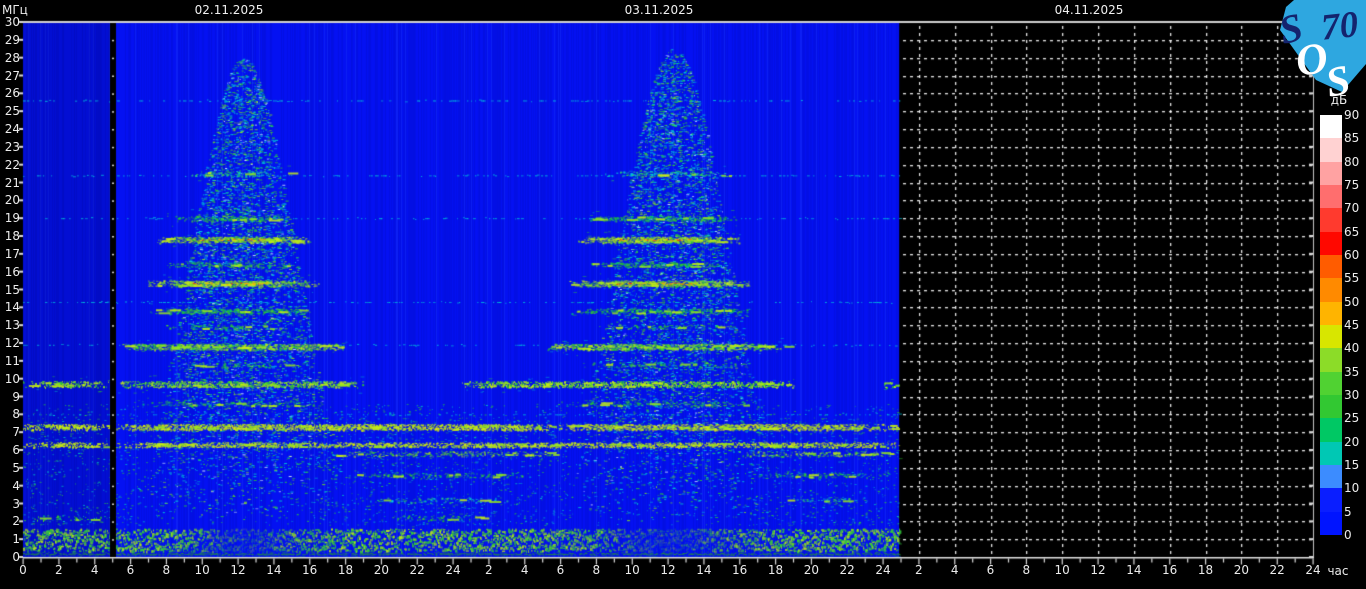  What do you see at coordinates (12, 378) in the screenshot?
I see `y-axis-tick-label: 10` at bounding box center [12, 378].